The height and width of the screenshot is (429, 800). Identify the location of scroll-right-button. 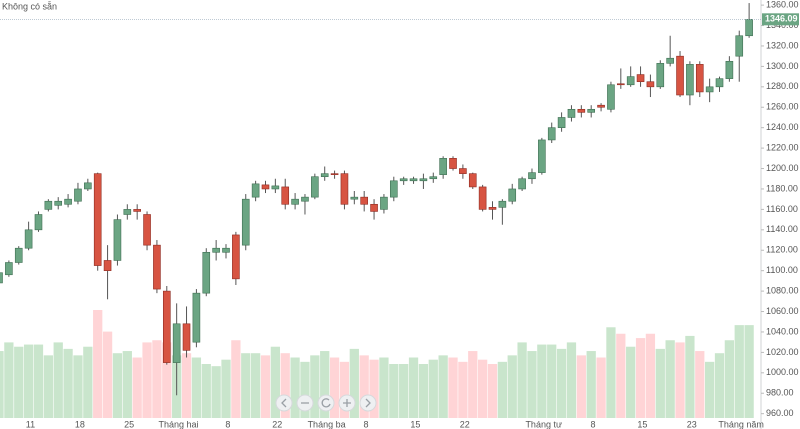
(368, 403).